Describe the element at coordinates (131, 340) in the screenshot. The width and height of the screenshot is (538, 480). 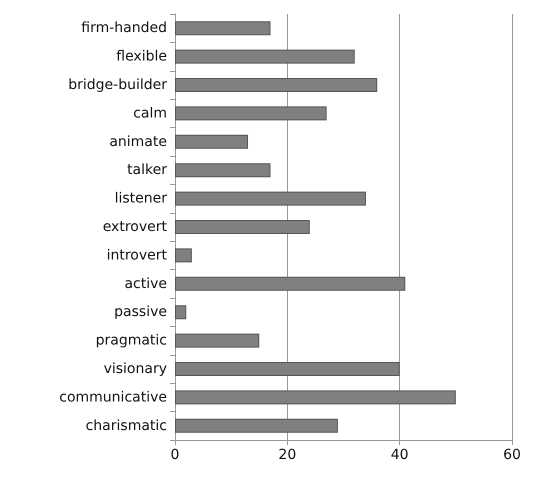
I see `y-tick-label: pragmatic` at that location.